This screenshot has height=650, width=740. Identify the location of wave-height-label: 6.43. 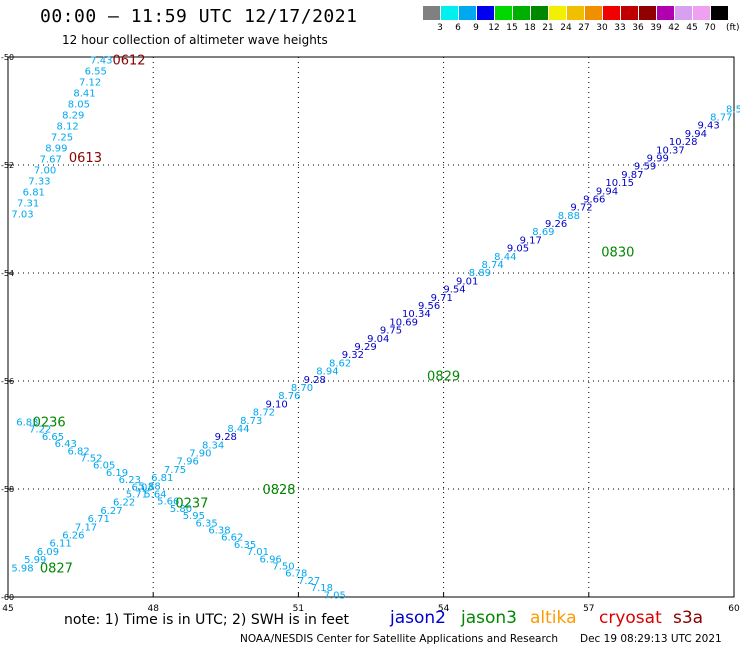
(66, 444).